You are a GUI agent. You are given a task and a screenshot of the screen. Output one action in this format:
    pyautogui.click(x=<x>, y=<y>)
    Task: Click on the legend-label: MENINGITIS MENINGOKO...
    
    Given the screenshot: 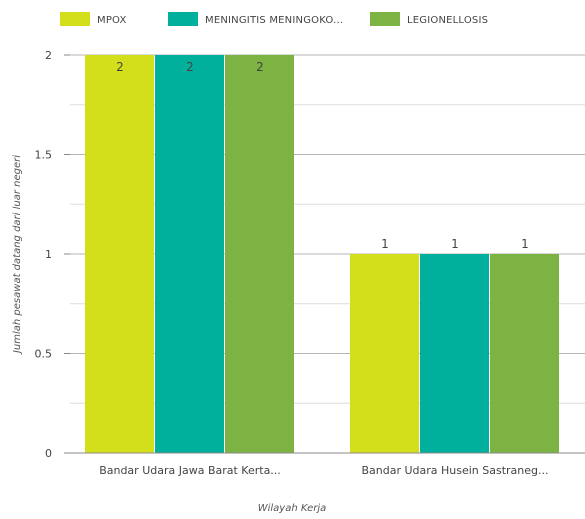 What is the action you would take?
    pyautogui.click(x=274, y=20)
    